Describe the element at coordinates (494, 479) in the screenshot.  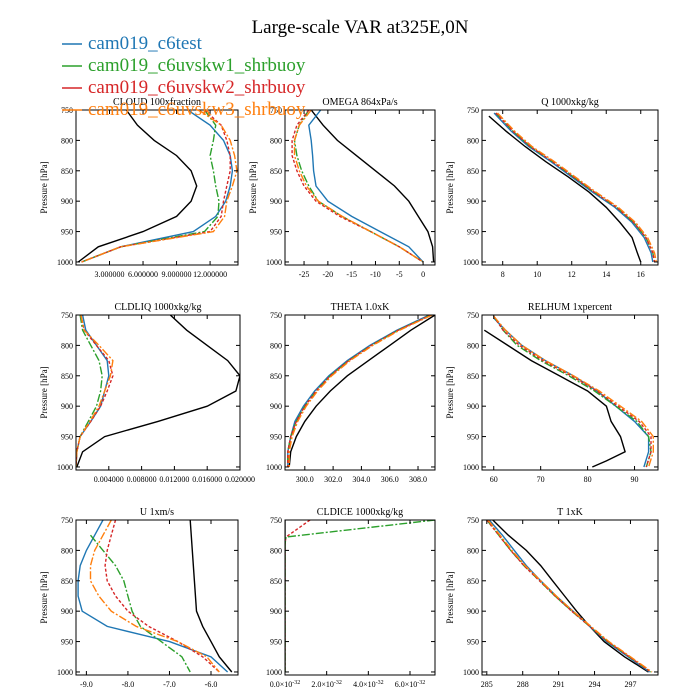
I see `x-tick-label: 60` at that location.